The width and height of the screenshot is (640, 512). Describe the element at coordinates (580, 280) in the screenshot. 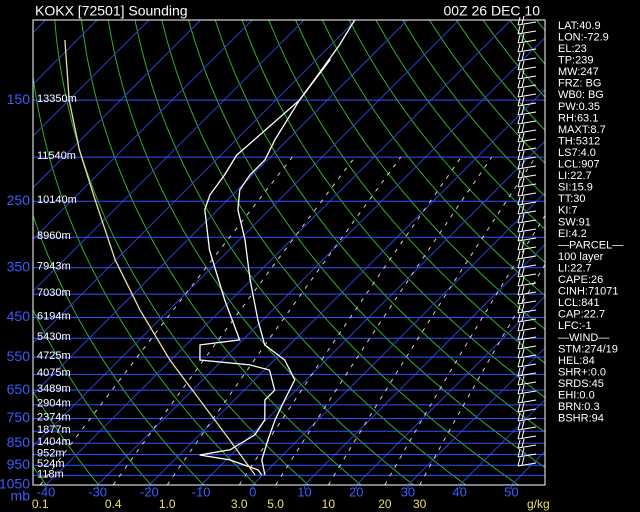

I see `stat-line: CAPE:26` at that location.